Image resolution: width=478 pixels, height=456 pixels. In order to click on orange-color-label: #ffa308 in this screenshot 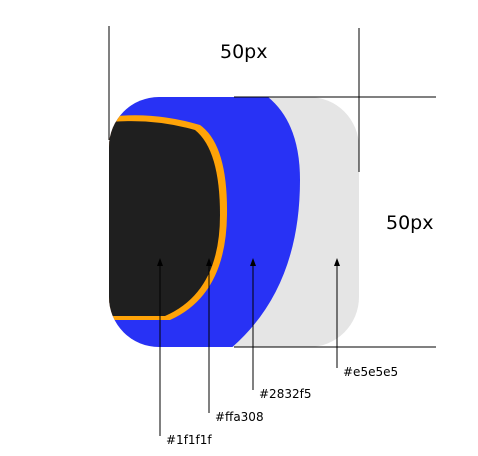, I will do `click(239, 417)`.